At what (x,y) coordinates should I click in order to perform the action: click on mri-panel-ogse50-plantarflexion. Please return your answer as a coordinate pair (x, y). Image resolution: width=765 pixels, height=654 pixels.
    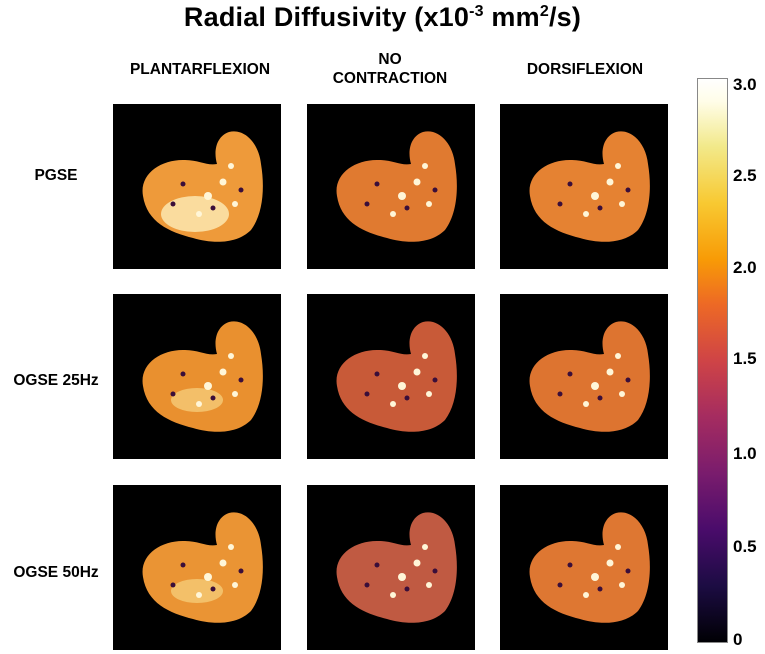
    Looking at the image, I should click on (197, 567).